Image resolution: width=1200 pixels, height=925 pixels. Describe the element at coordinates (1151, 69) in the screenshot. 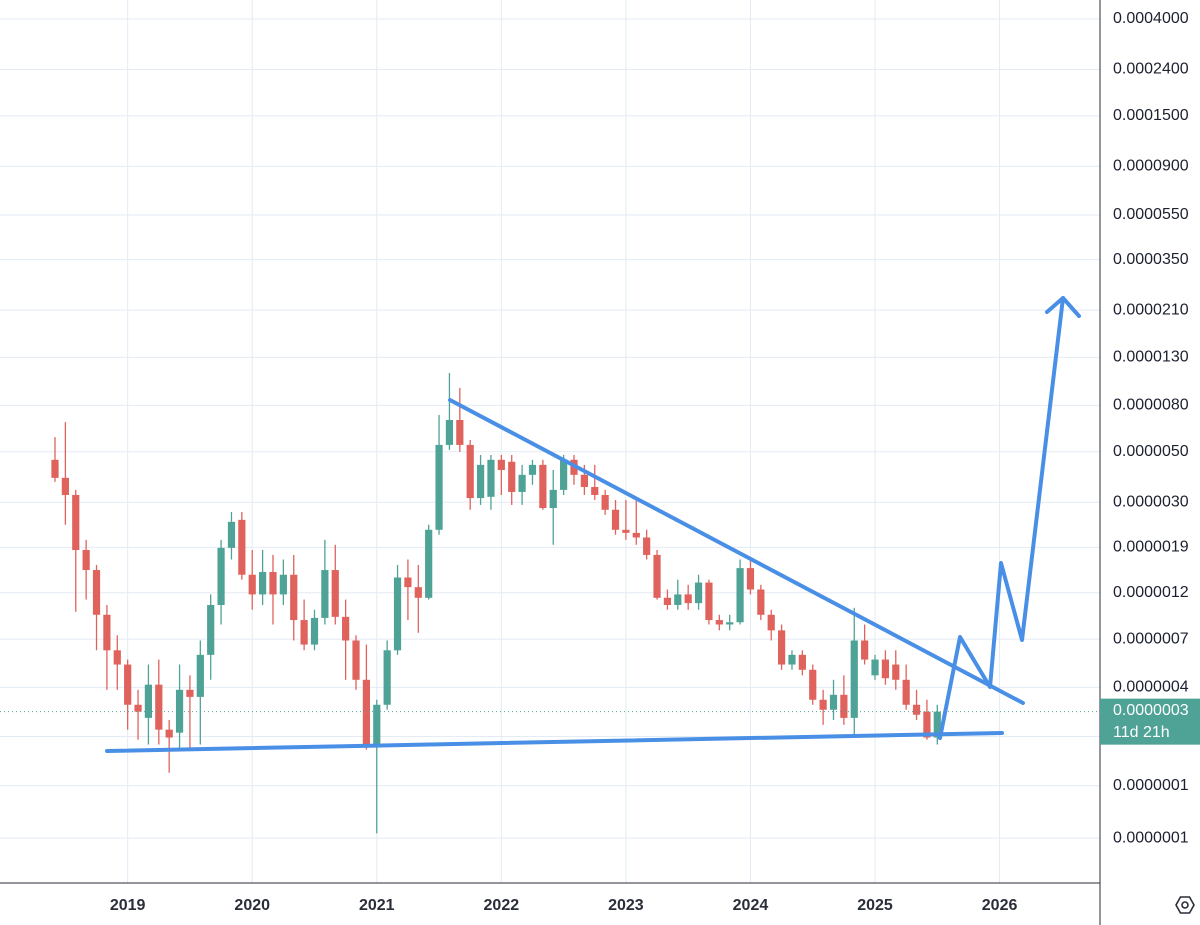

I see `y-tick-label: 0.0002400` at that location.